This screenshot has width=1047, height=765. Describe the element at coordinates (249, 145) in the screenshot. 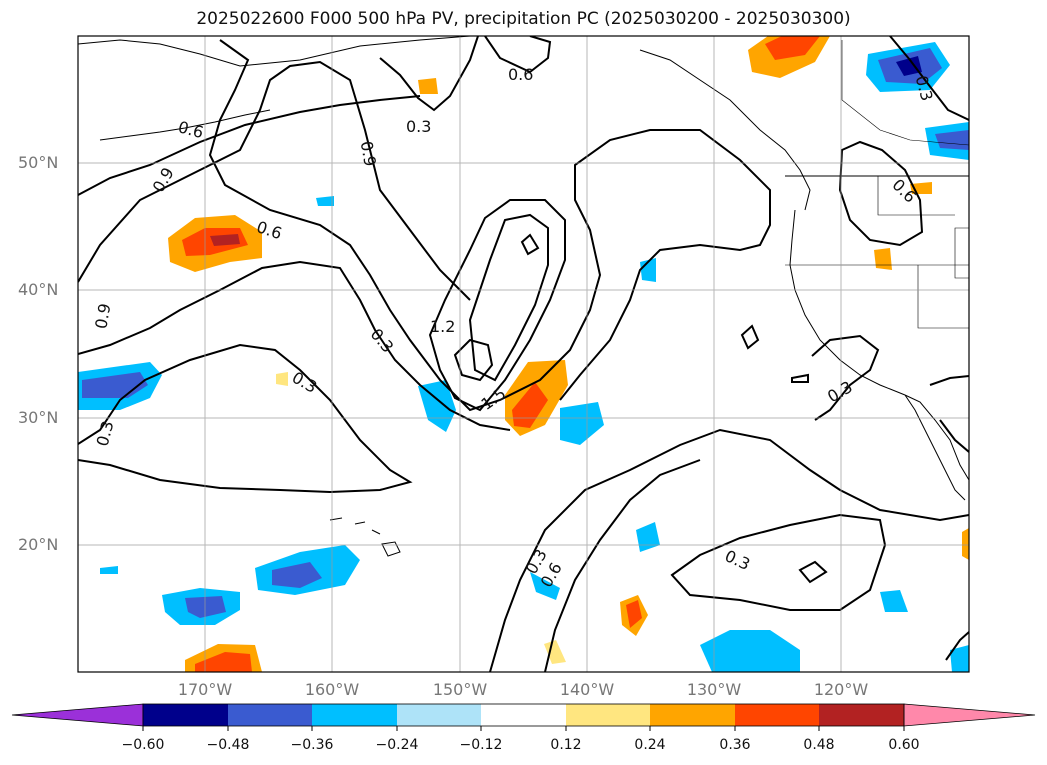

I see `contour-0.6-north` at that location.